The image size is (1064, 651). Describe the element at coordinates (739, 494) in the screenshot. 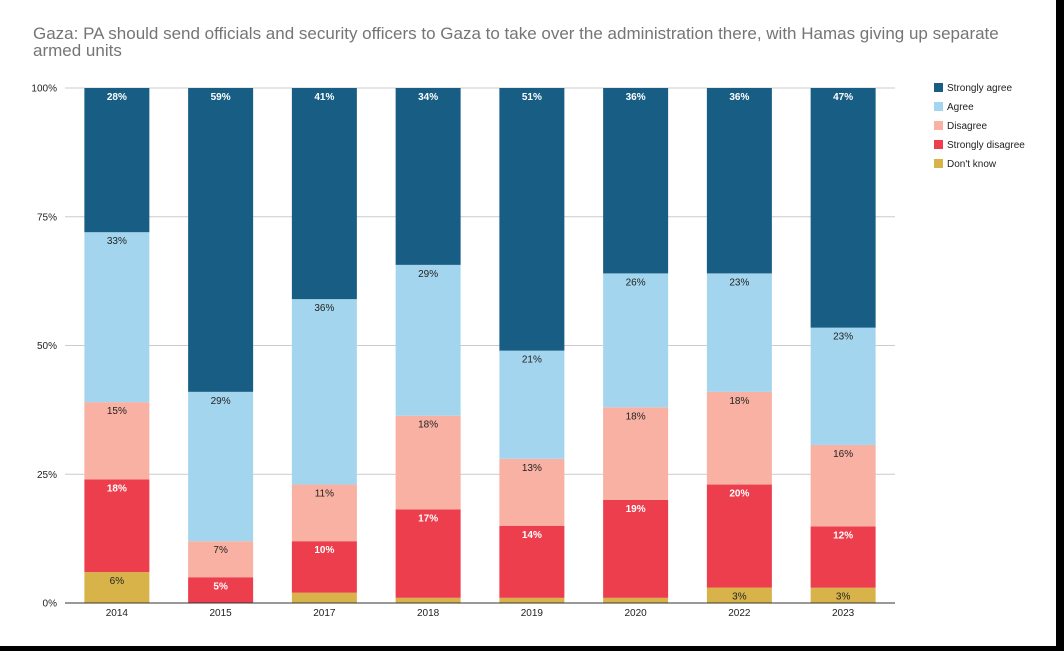

I see `data-label: 20%` at that location.